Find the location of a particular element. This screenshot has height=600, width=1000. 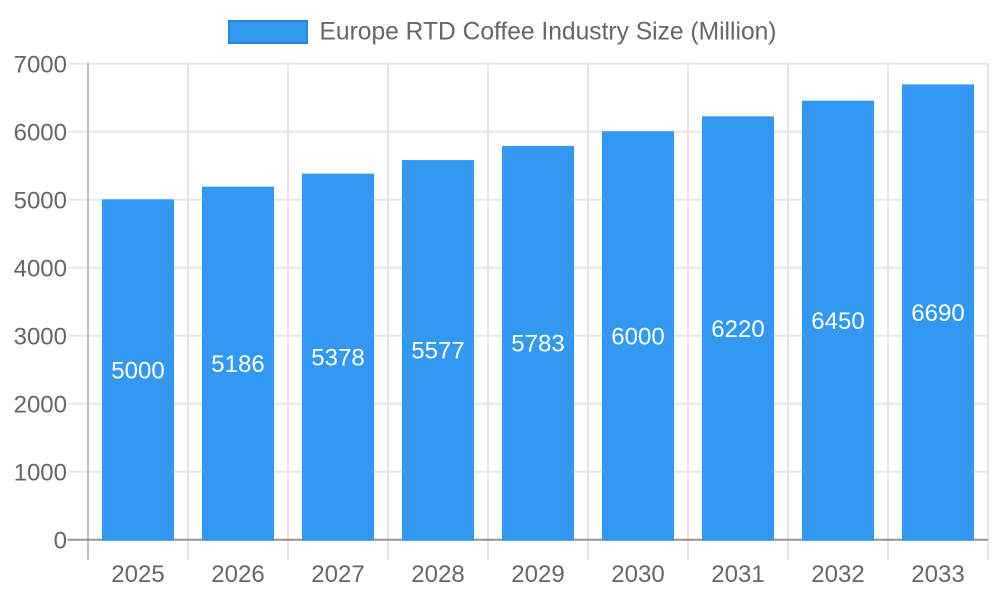

svg-text: 0 is located at coordinates (60, 541).